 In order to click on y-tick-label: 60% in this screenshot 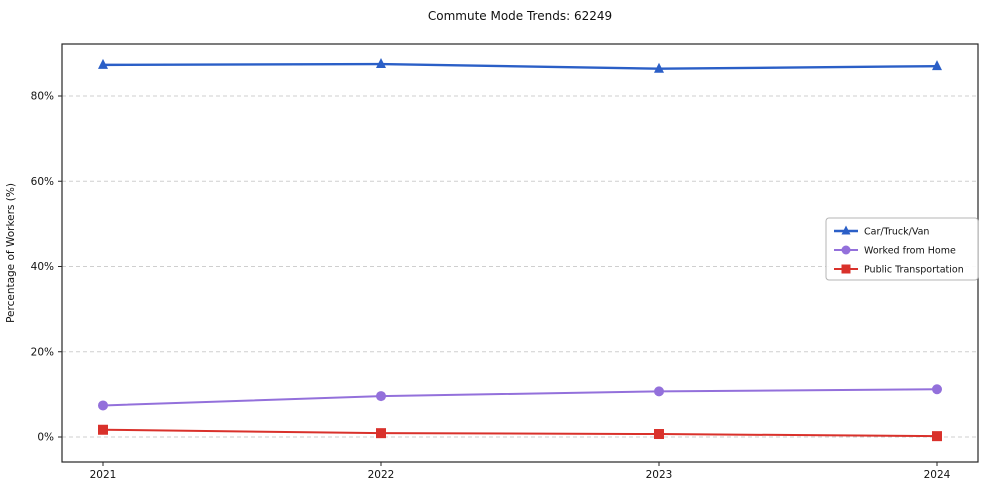, I will do `click(42, 182)`.